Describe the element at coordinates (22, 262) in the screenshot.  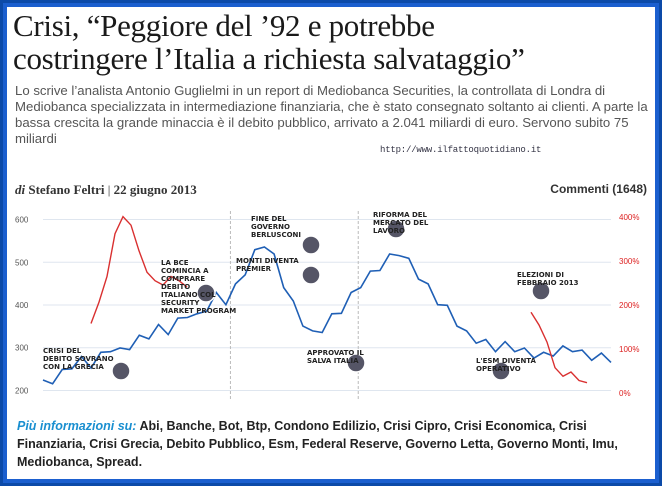
I see `left-tick-label: 500` at that location.